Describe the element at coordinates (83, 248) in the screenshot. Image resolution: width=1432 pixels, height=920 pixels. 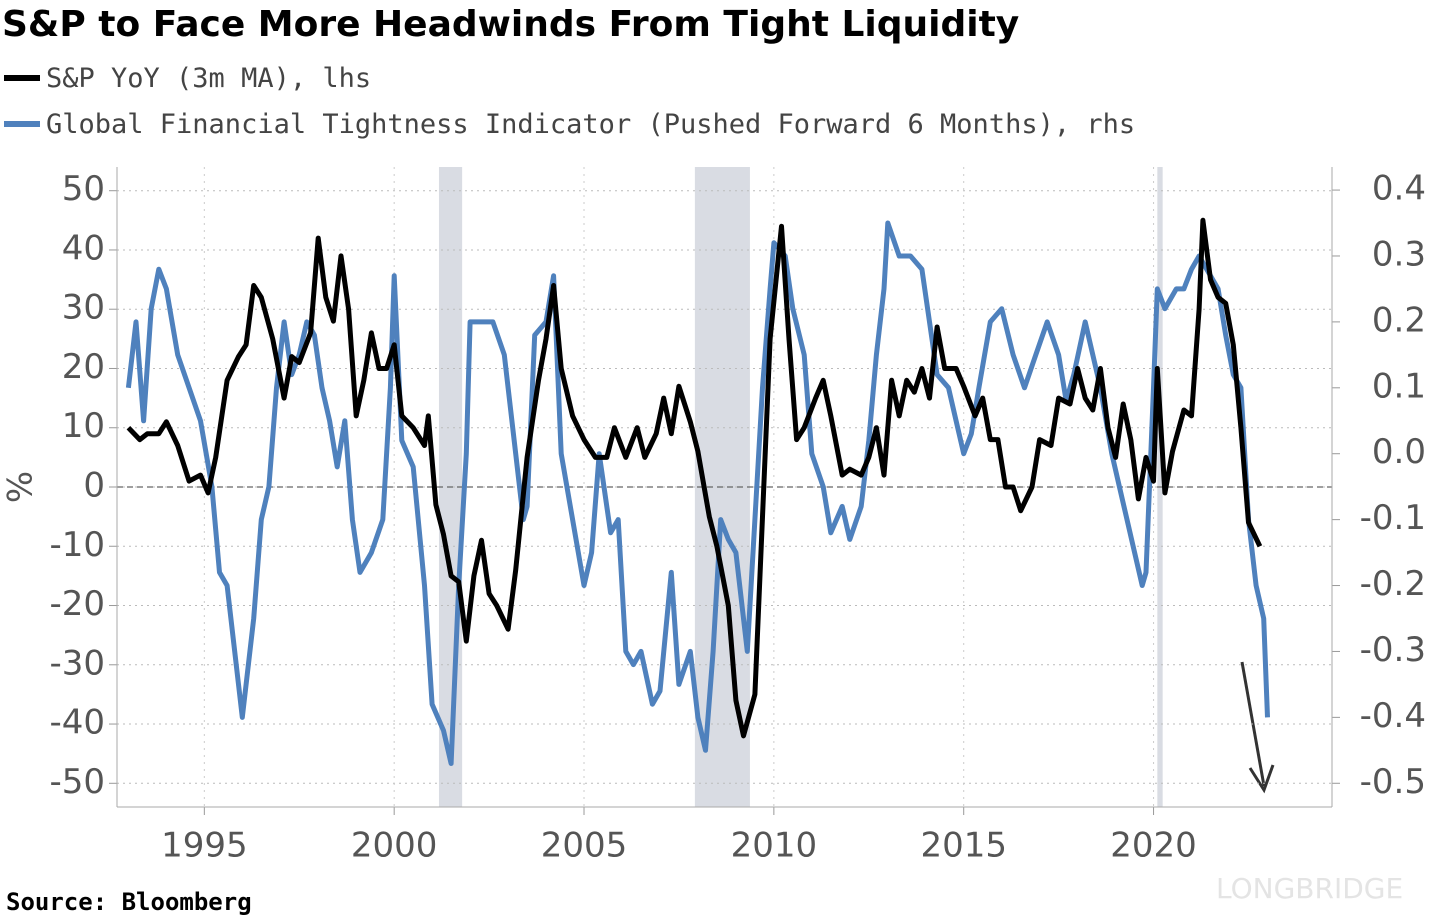
I see `y-tick-label: 40` at that location.